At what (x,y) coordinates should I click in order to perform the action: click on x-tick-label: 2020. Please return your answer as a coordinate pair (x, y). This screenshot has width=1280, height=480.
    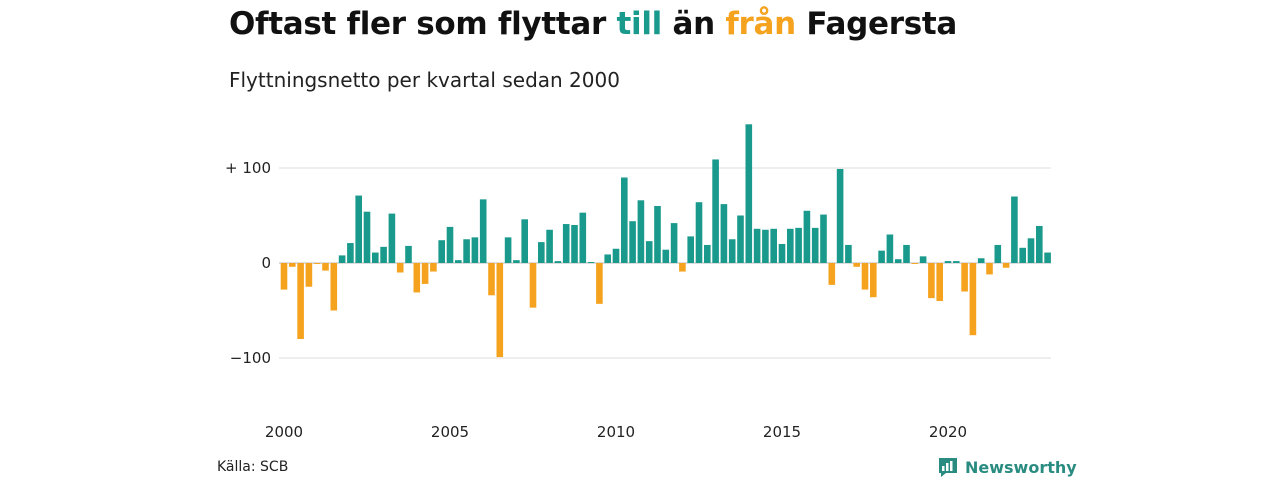
    Looking at the image, I should click on (948, 432).